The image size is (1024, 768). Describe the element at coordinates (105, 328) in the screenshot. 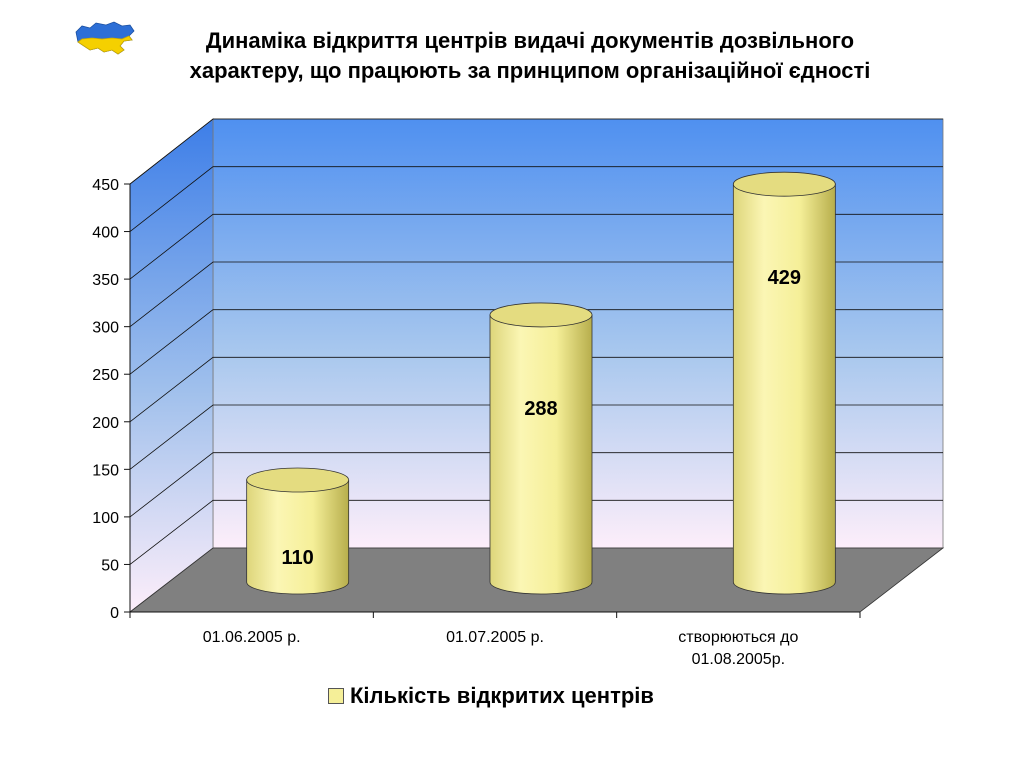

I see `y-tick-label: 300` at that location.